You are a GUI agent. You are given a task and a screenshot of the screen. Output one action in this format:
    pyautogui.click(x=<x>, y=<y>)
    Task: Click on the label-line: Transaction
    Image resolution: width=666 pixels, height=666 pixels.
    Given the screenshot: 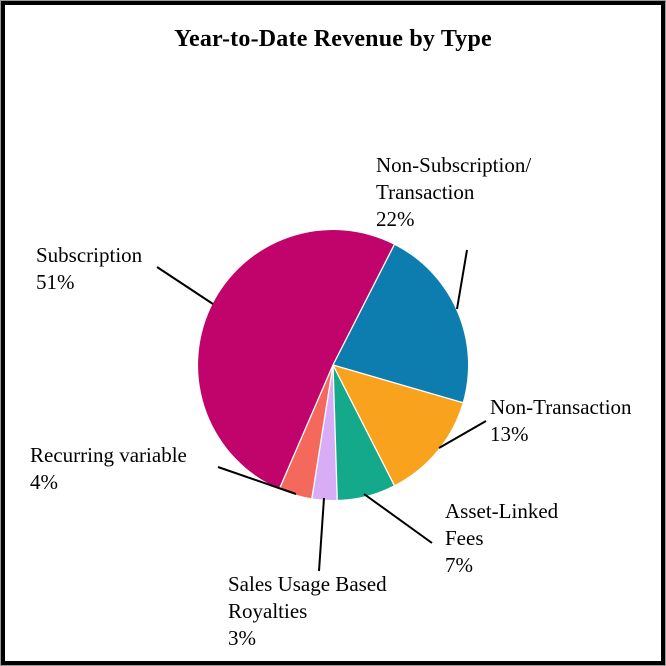 What is the action you would take?
    pyautogui.click(x=425, y=192)
    